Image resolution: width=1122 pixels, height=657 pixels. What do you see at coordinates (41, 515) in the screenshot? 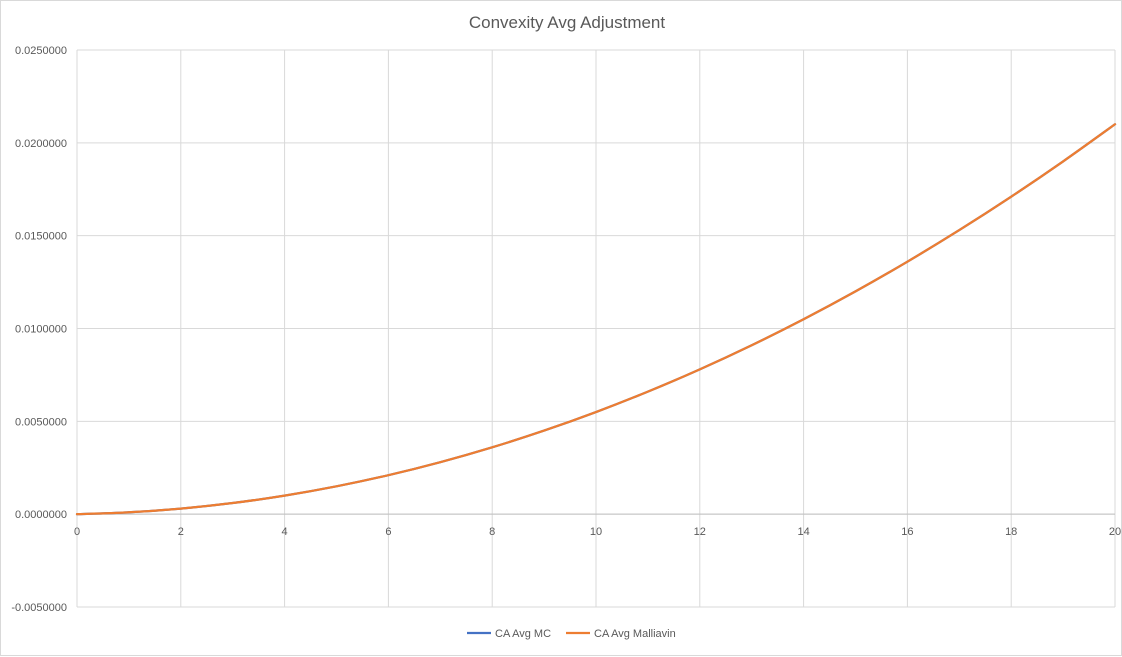
I see `y-tick-label: 0.0000000` at bounding box center [41, 515].